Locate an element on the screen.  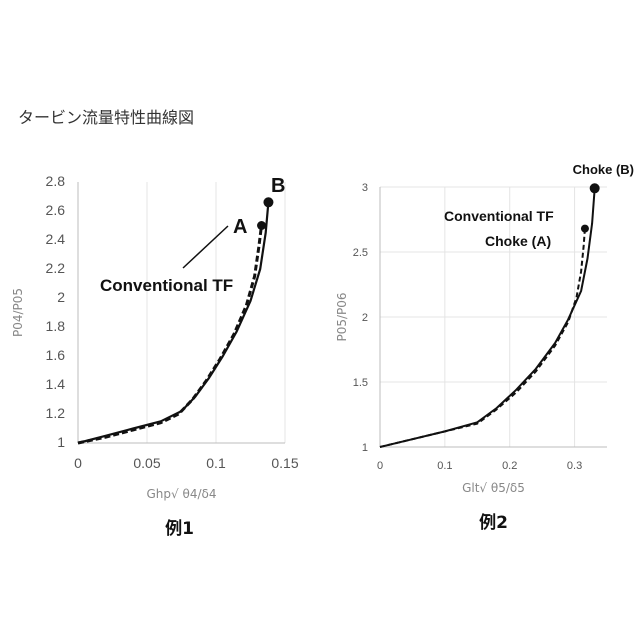
x-axis-label: Glt√ θ5/δ5 is located at coordinates (493, 488).